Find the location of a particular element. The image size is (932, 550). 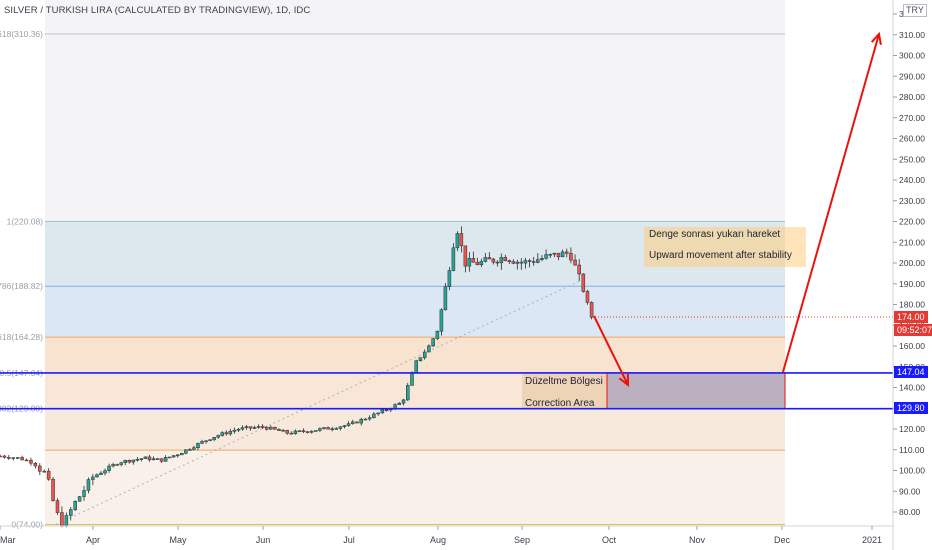

x-tick-label: Dec is located at coordinates (782, 540).